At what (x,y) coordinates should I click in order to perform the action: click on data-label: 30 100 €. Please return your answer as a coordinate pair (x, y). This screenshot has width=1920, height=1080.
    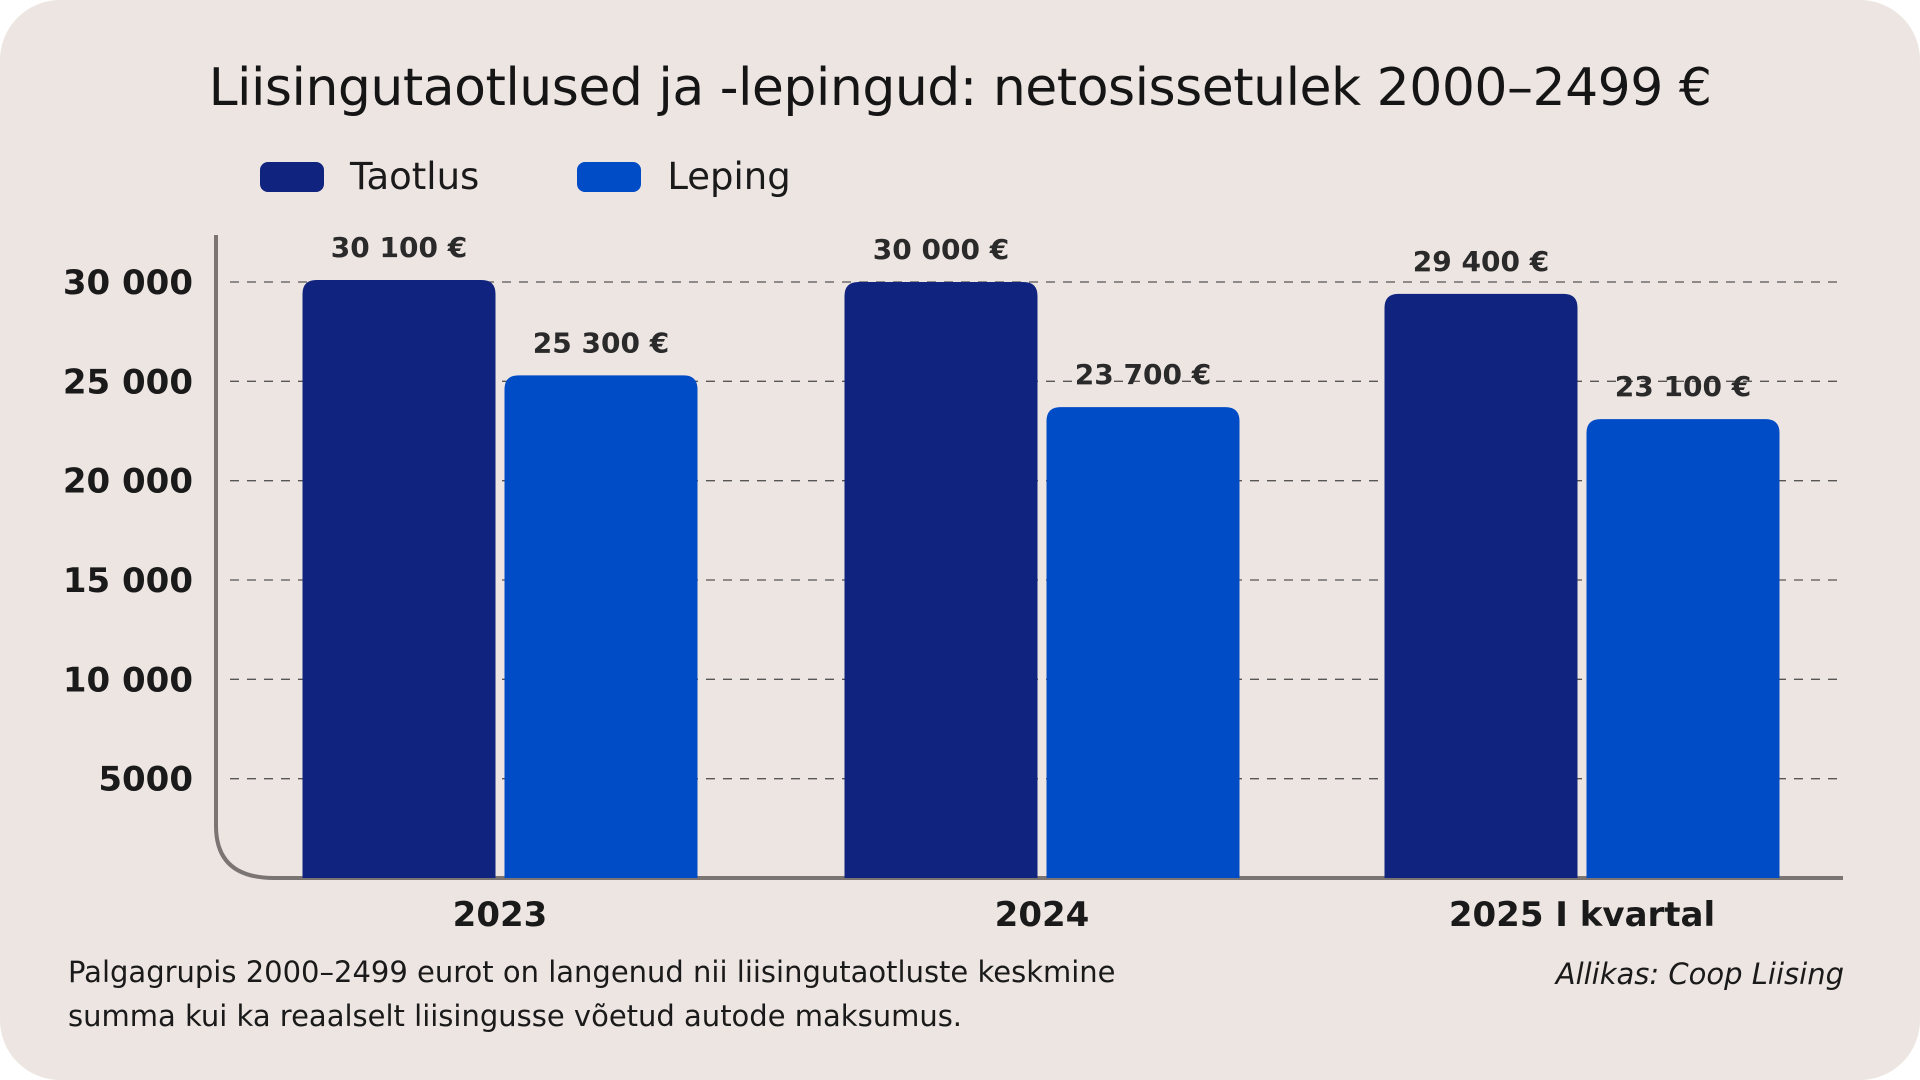
    Looking at the image, I should click on (399, 247).